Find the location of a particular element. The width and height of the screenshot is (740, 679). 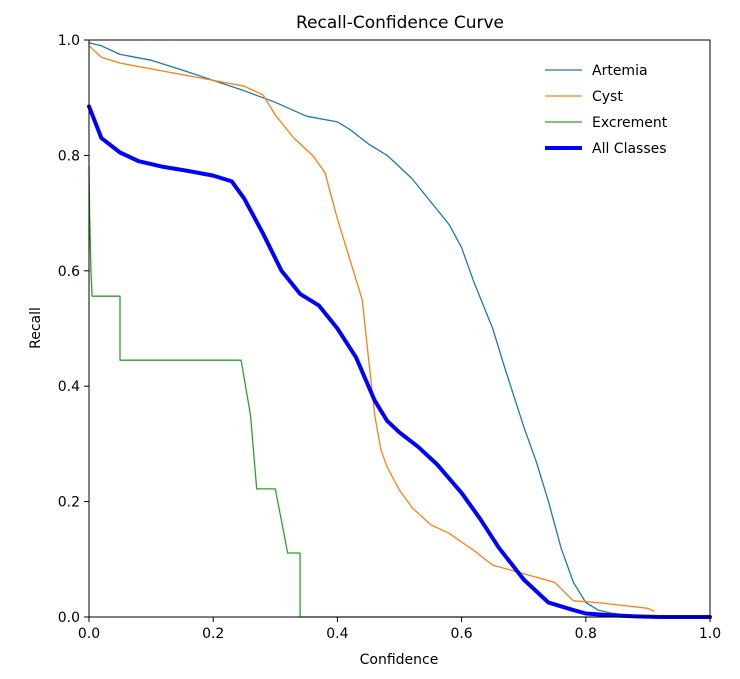

x-tick-label: 0.6 is located at coordinates (461, 634).